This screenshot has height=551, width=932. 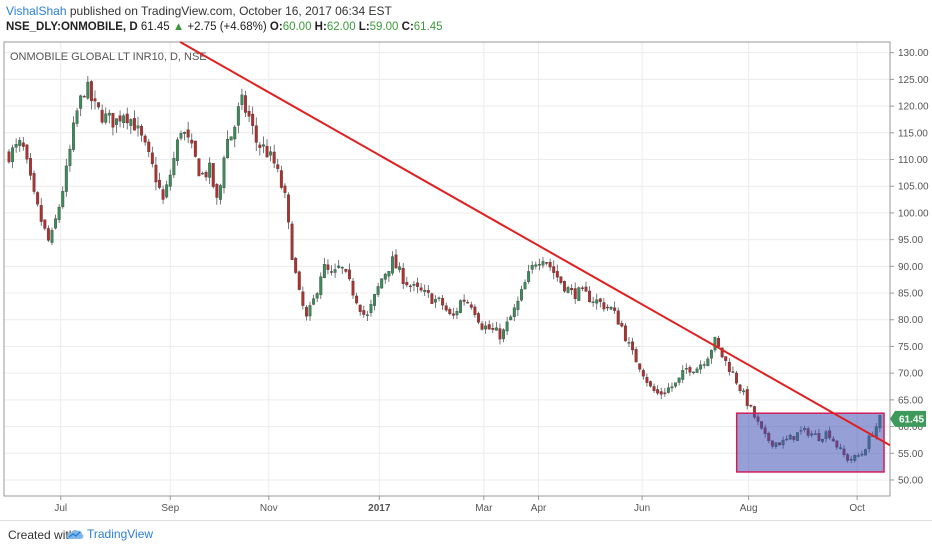 What do you see at coordinates (428, 27) in the screenshot?
I see `close-value: 61.45` at bounding box center [428, 27].